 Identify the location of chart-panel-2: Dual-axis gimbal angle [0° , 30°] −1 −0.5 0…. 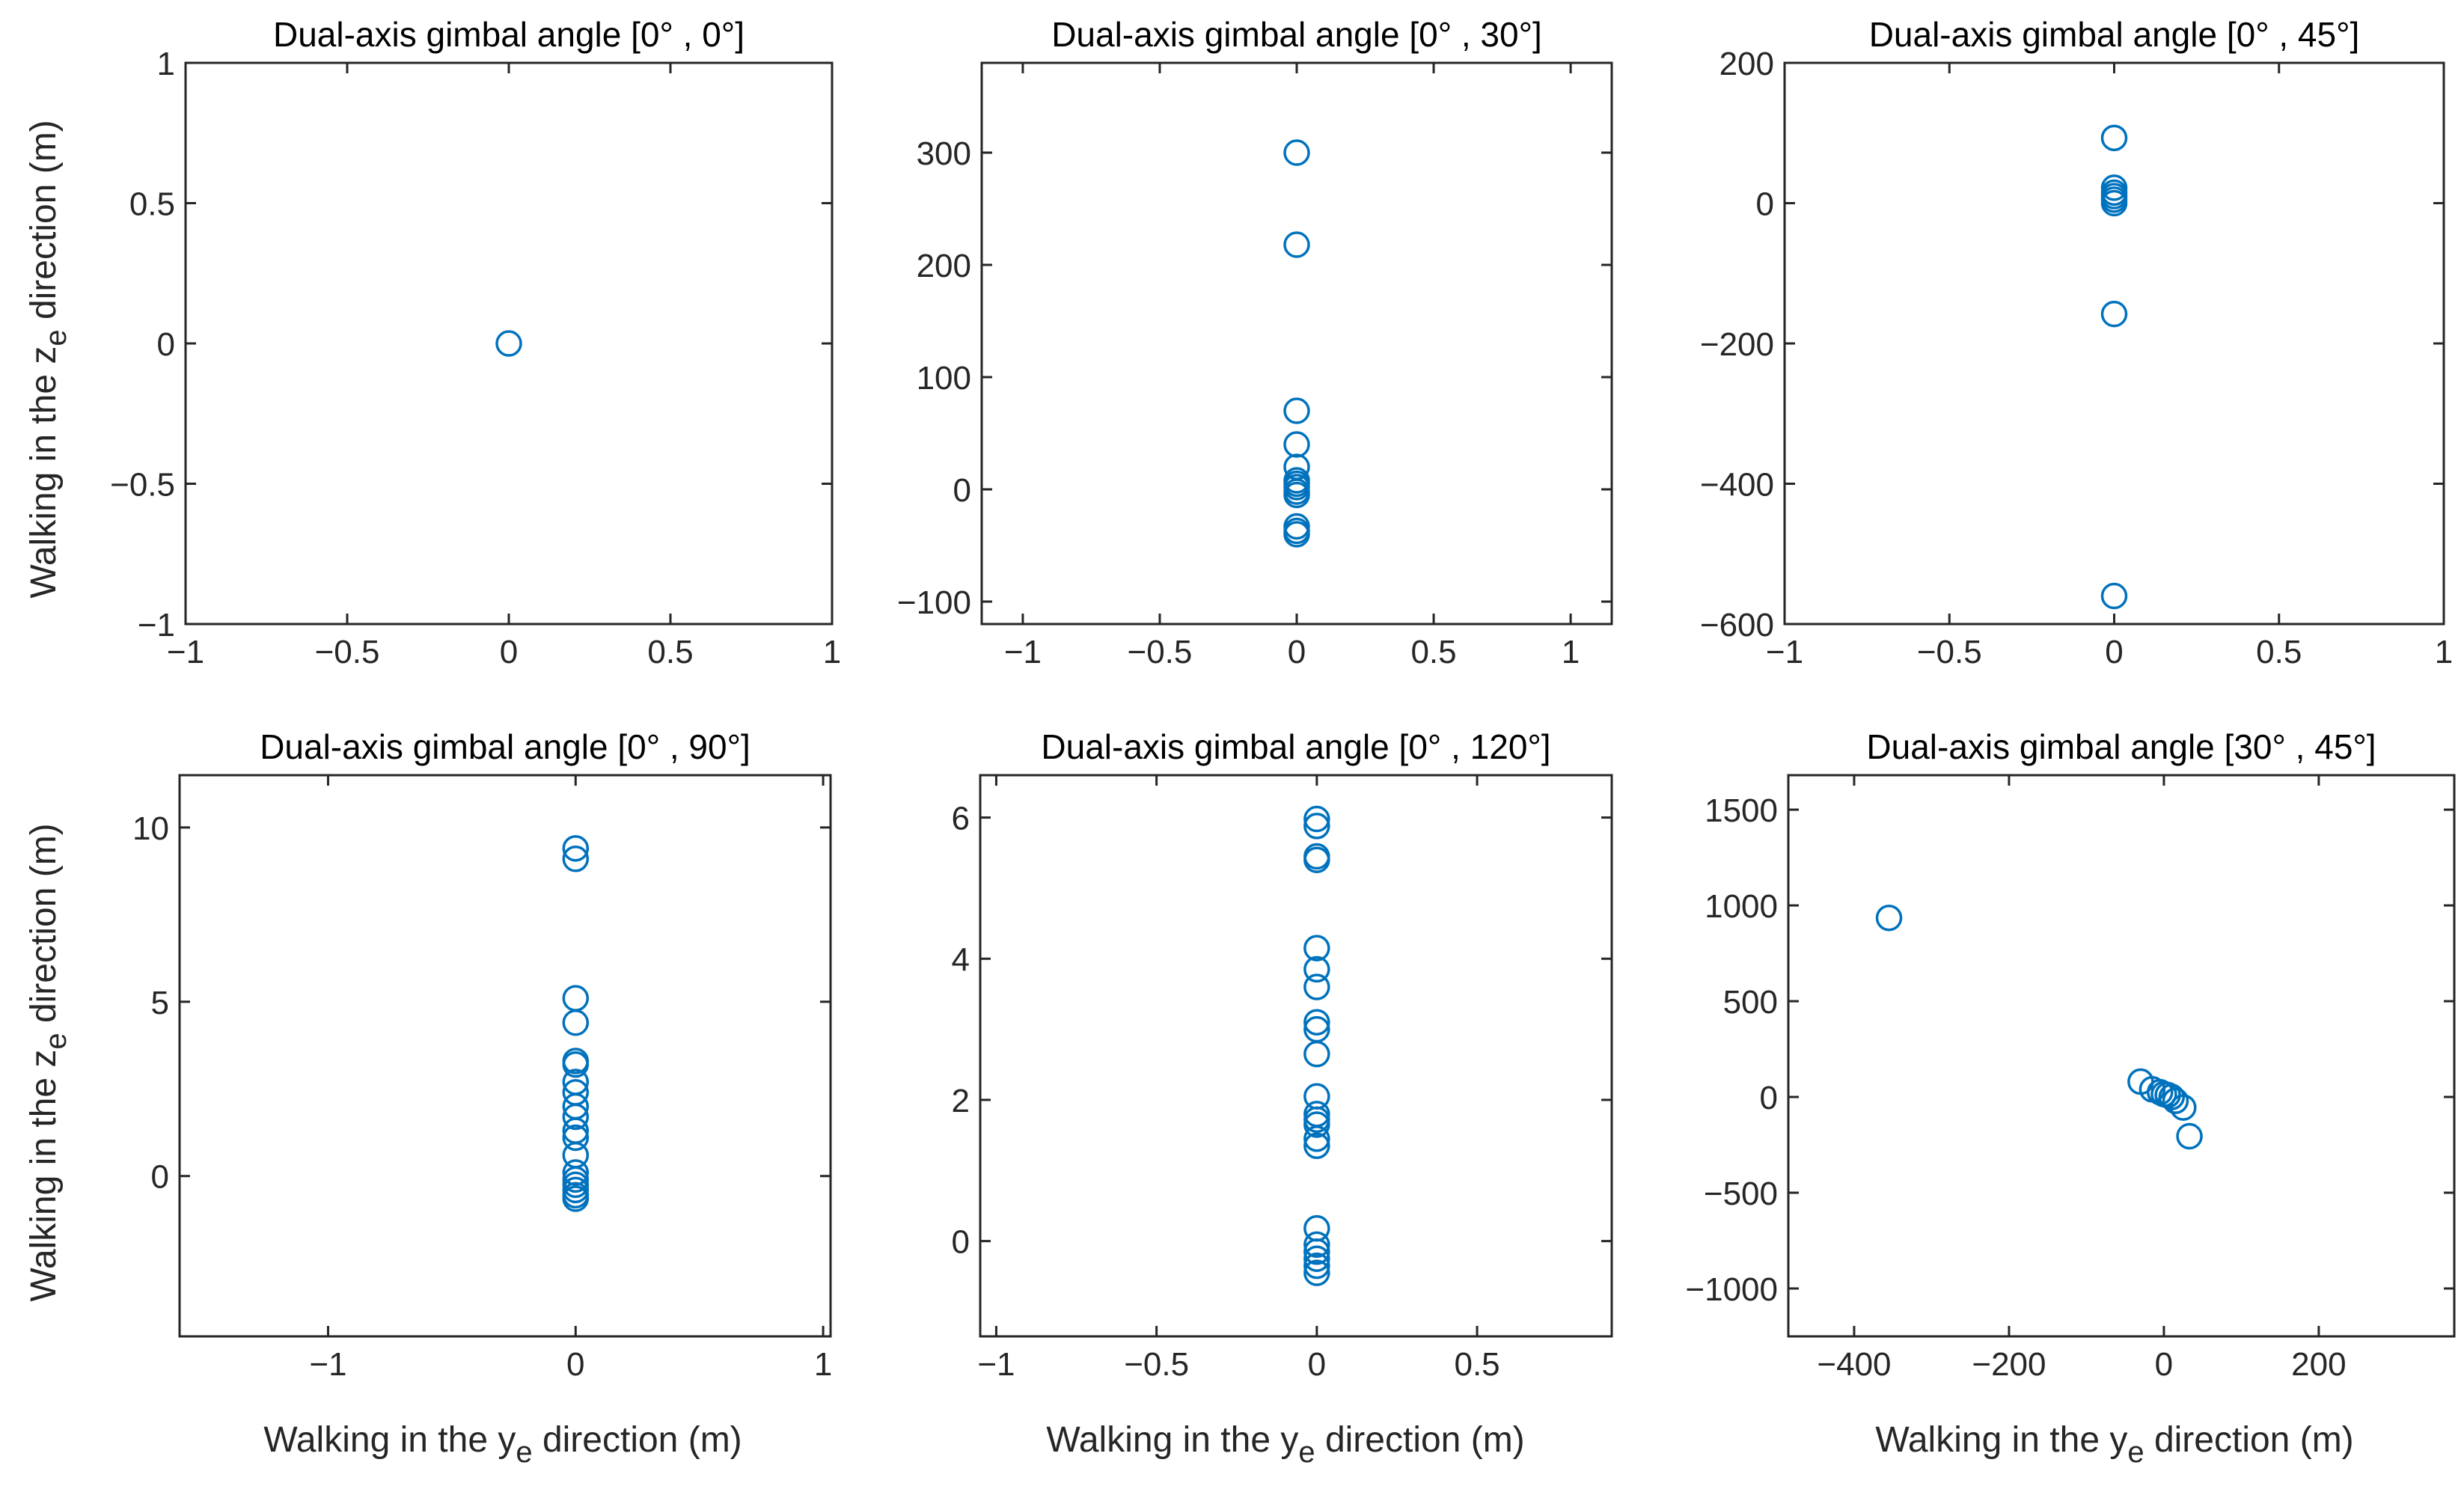
(1255, 342).